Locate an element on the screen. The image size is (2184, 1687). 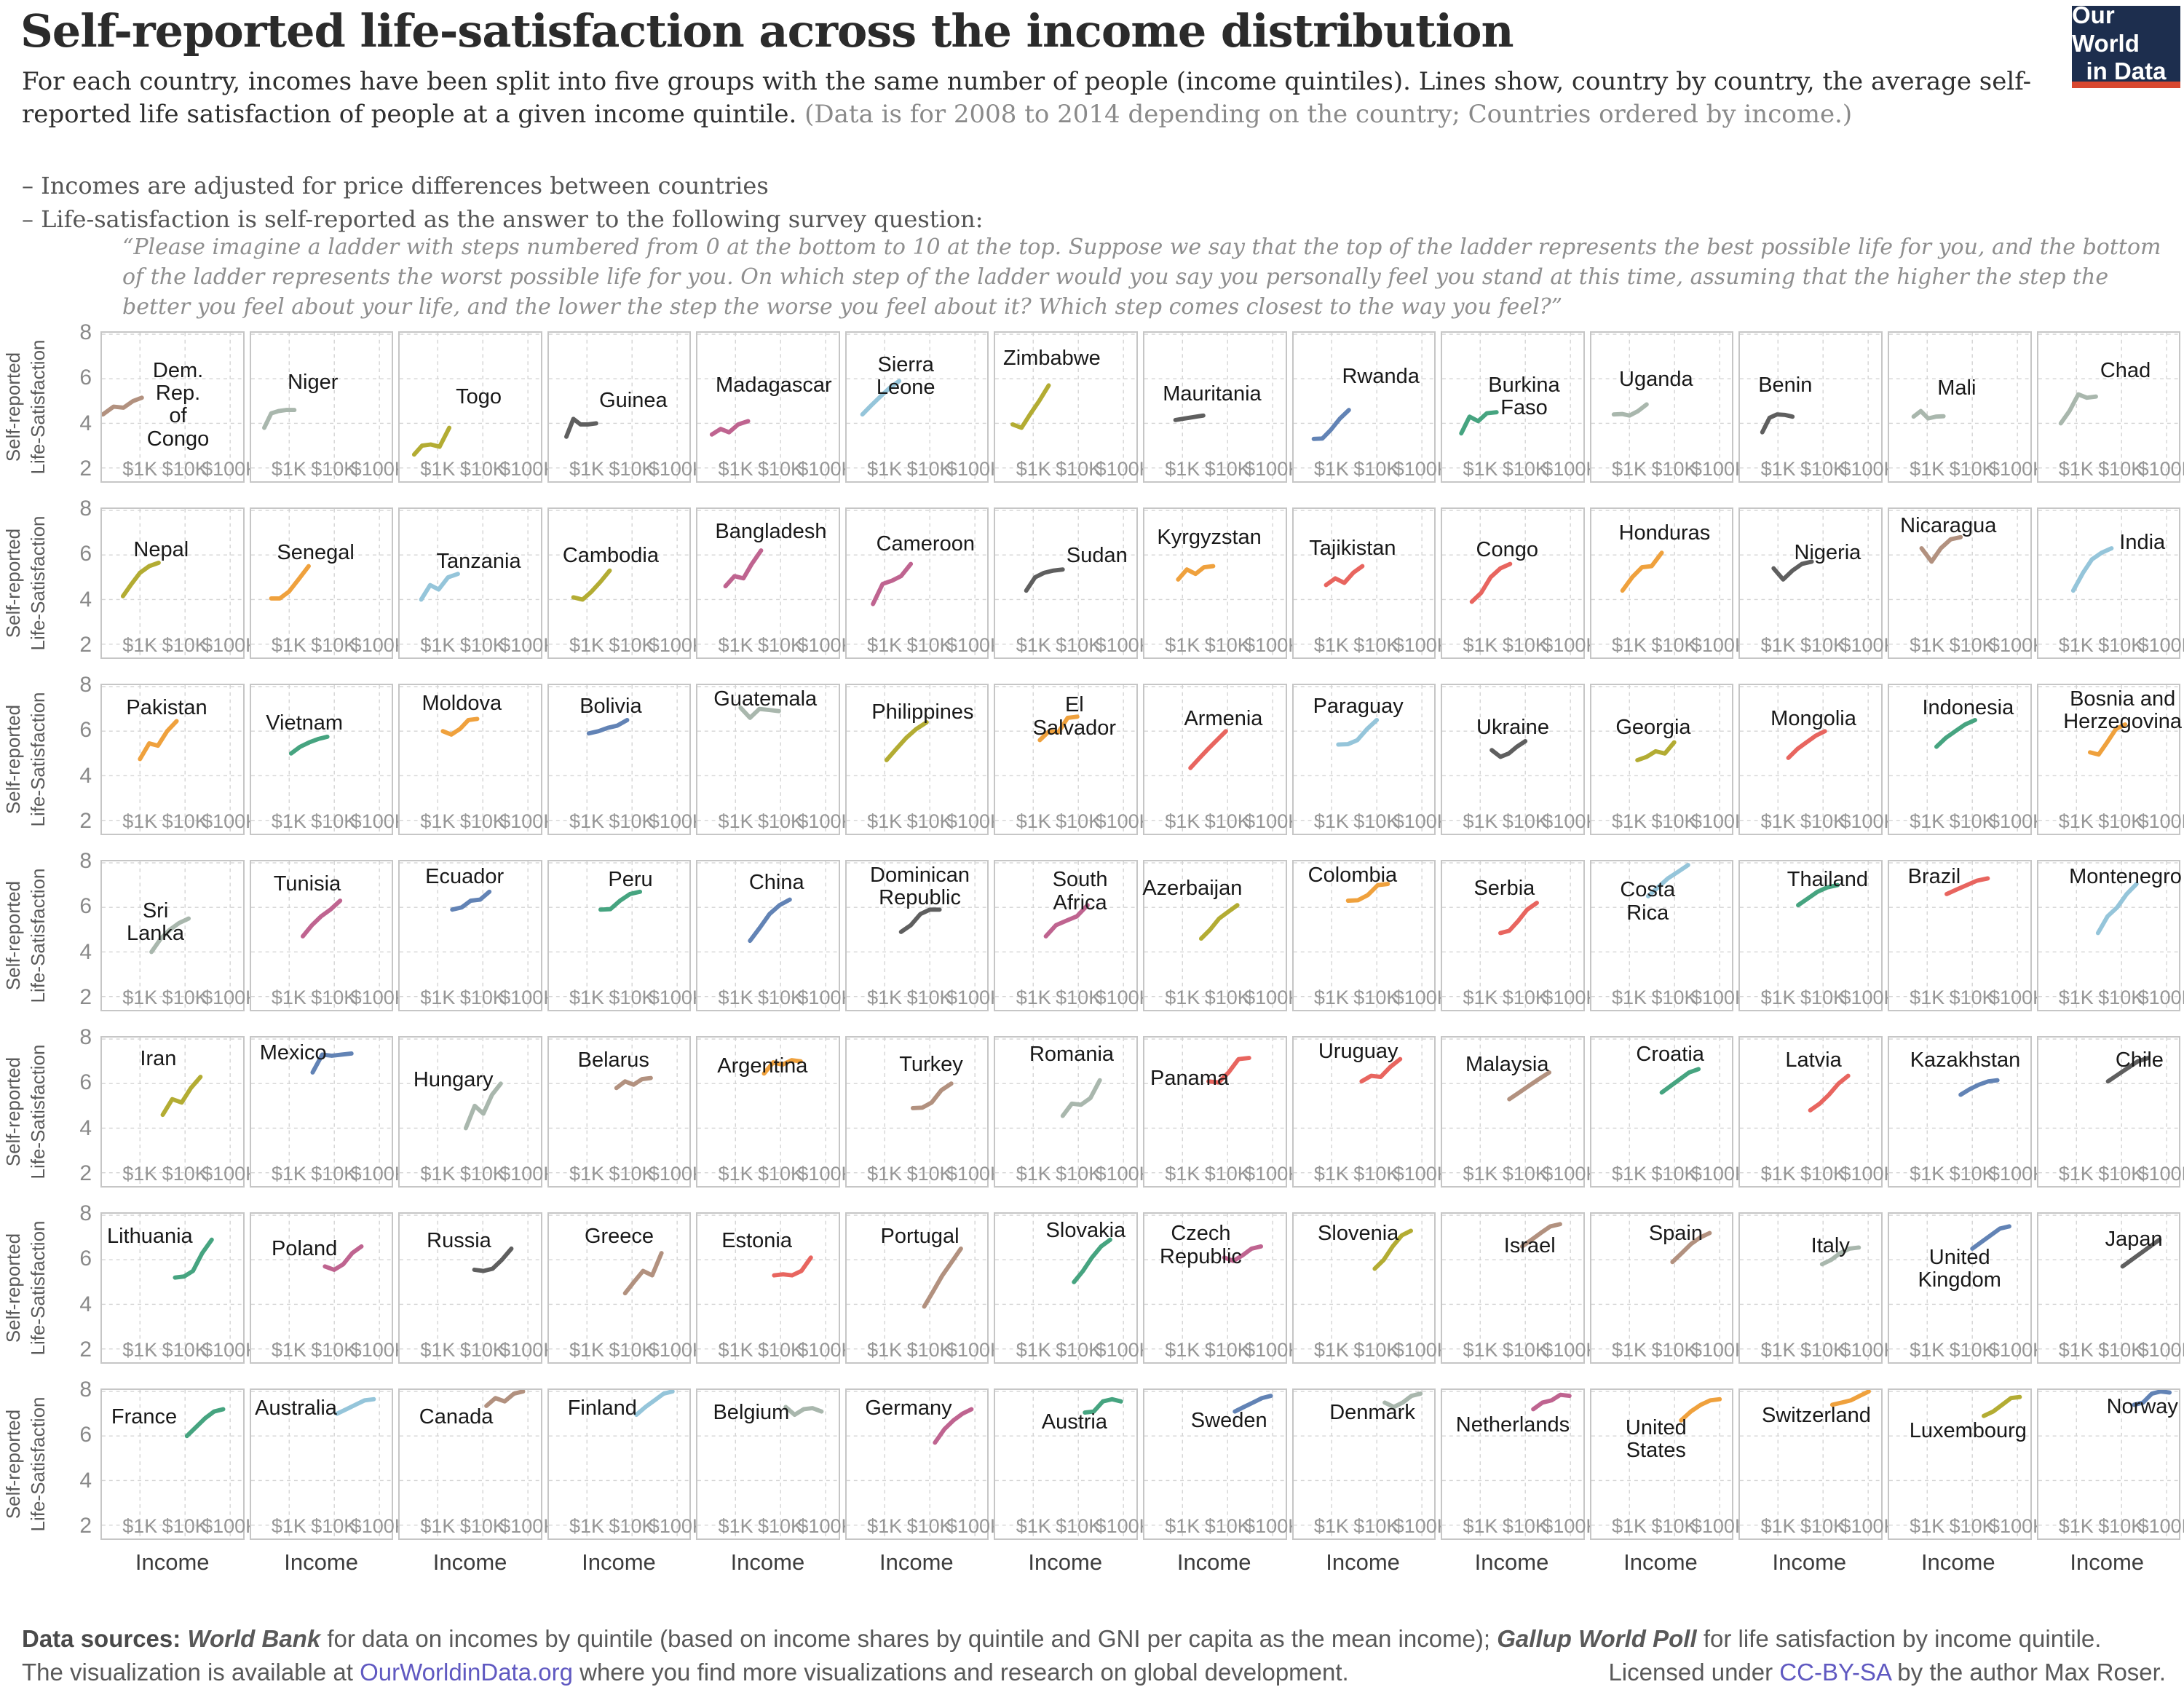
panel-pakistan: Pakistan $1K $10K $100K is located at coordinates (179, 760).